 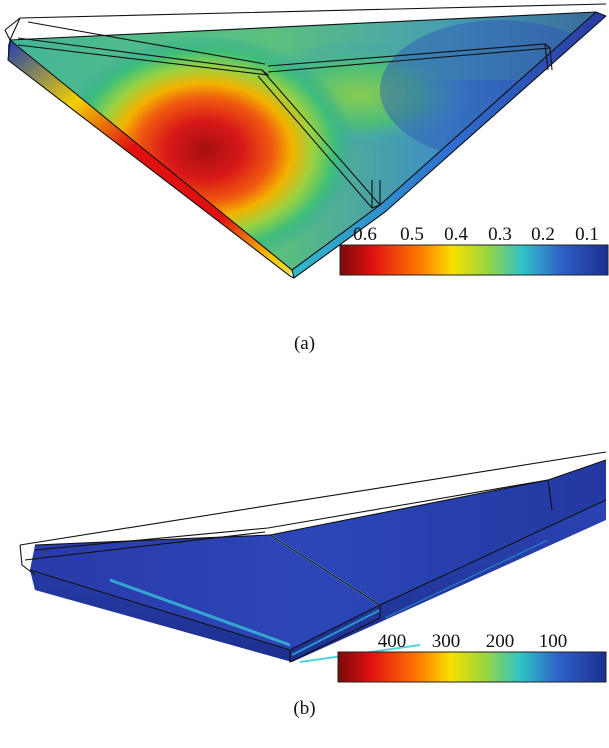 What do you see at coordinates (543, 234) in the screenshot?
I see `panel-a-tick-4: 0.2` at bounding box center [543, 234].